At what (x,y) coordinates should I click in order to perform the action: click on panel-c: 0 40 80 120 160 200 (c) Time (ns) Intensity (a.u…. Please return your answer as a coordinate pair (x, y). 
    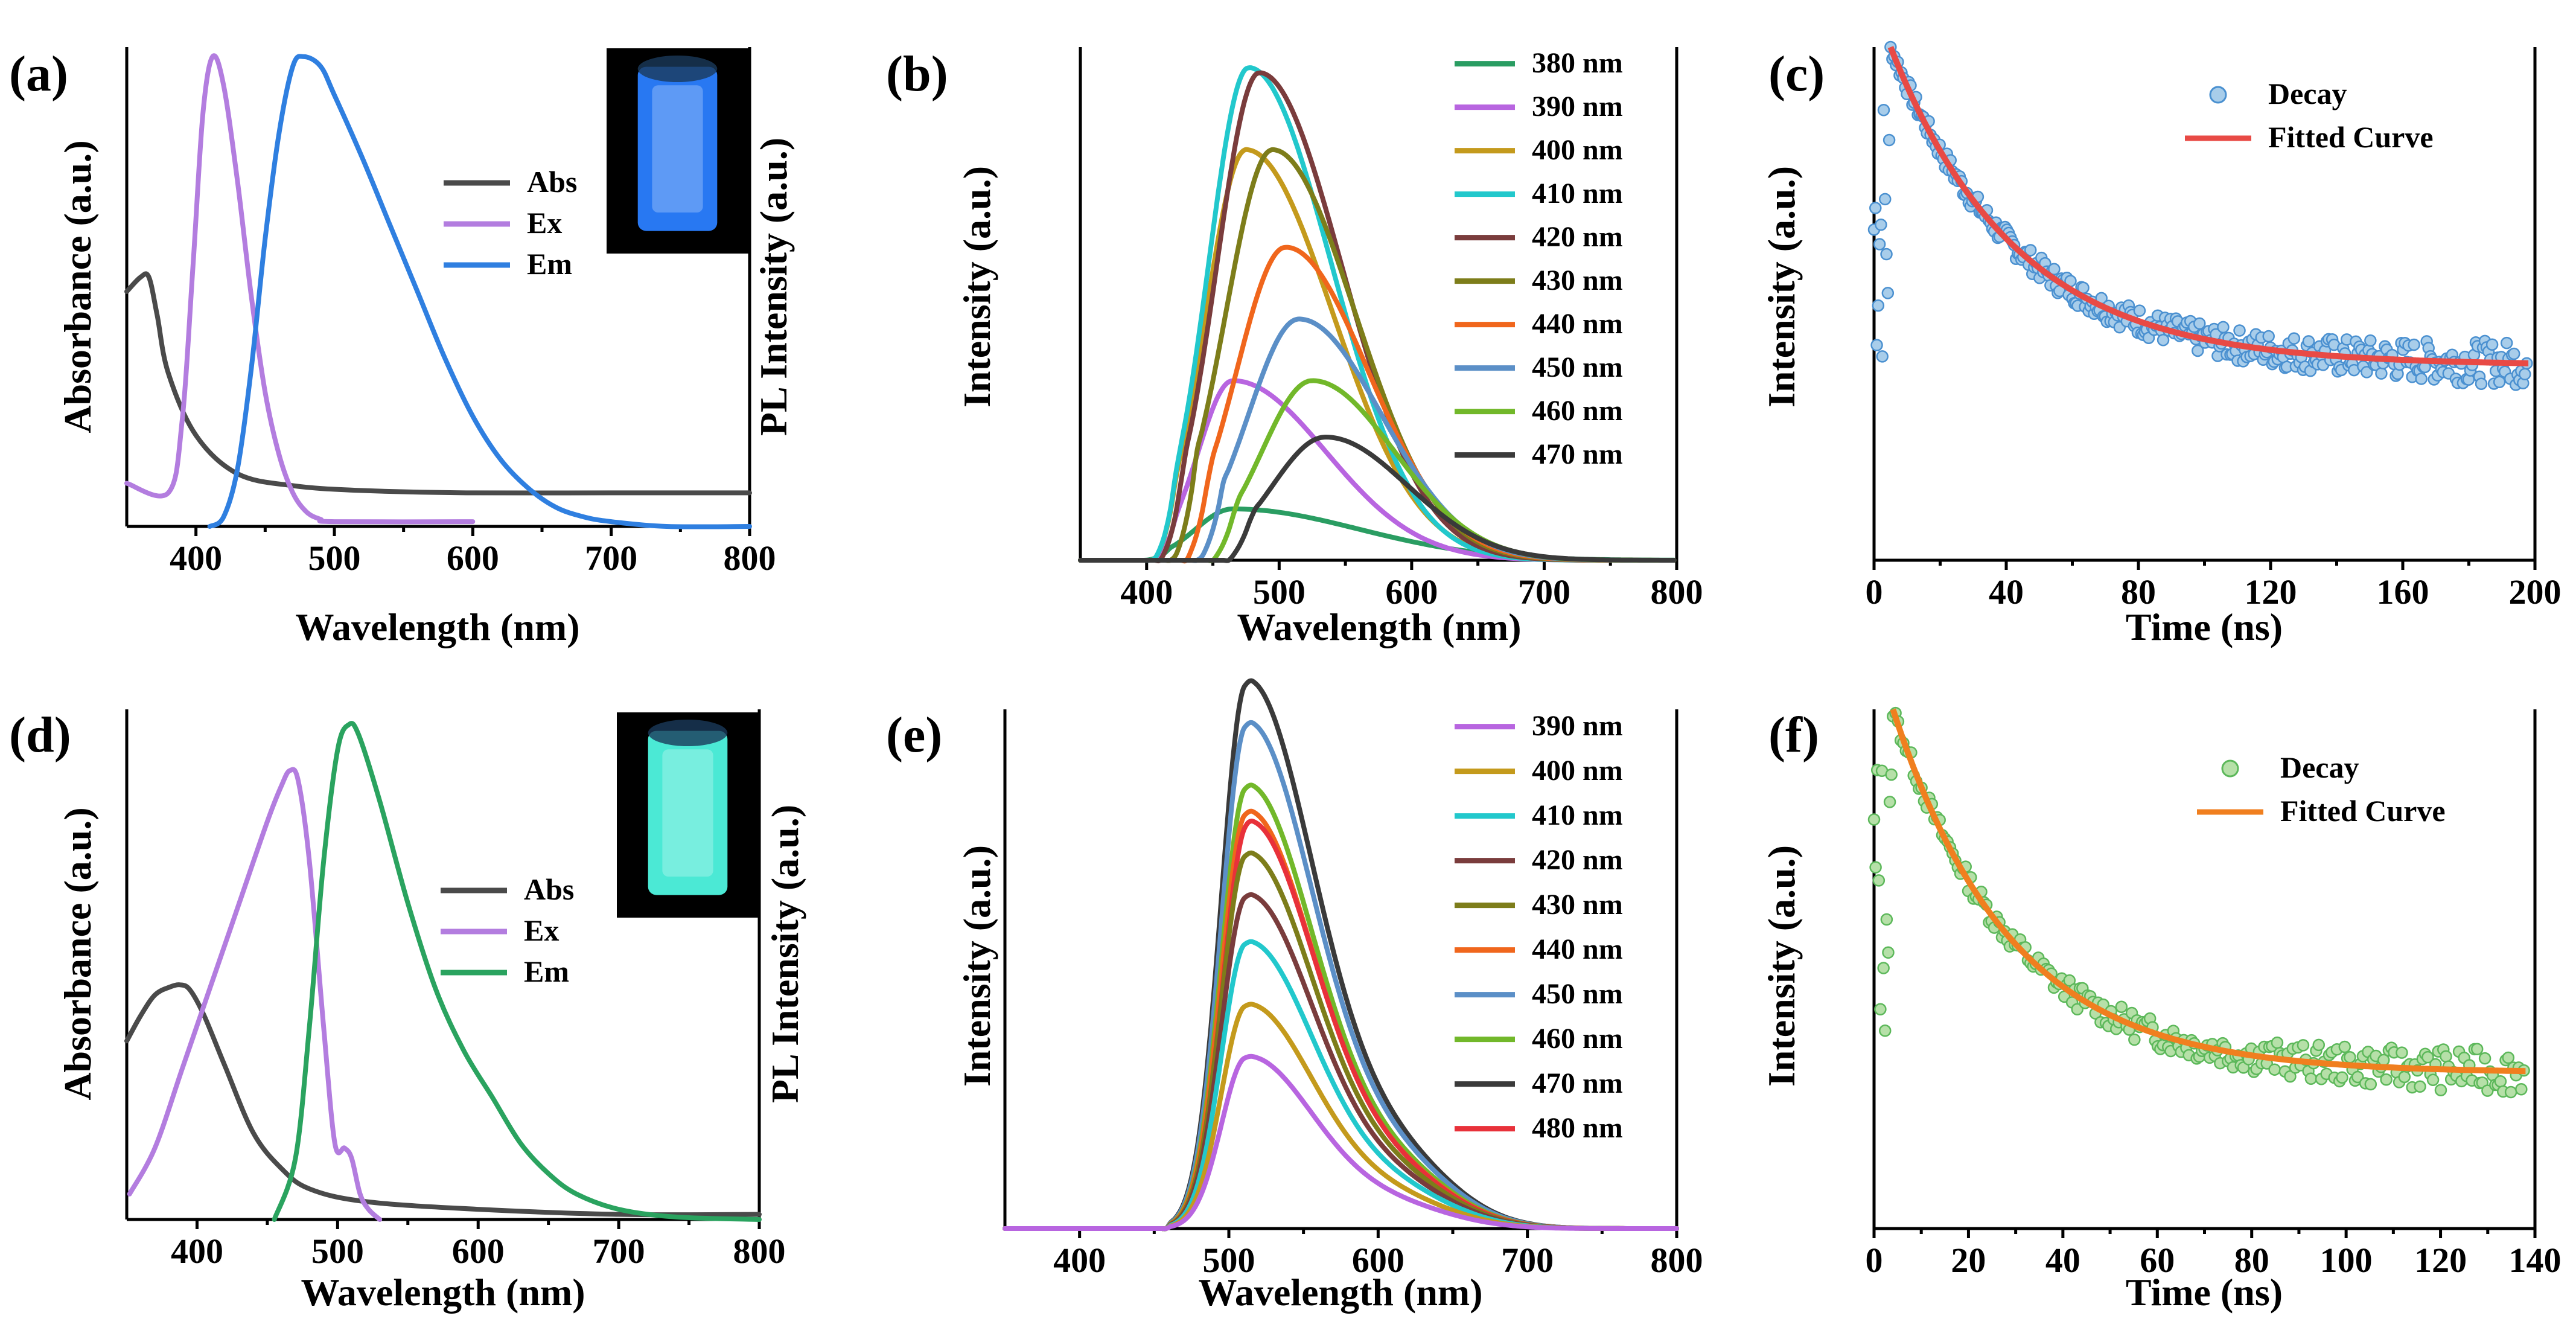
    Looking at the image, I should click on (2161, 344).